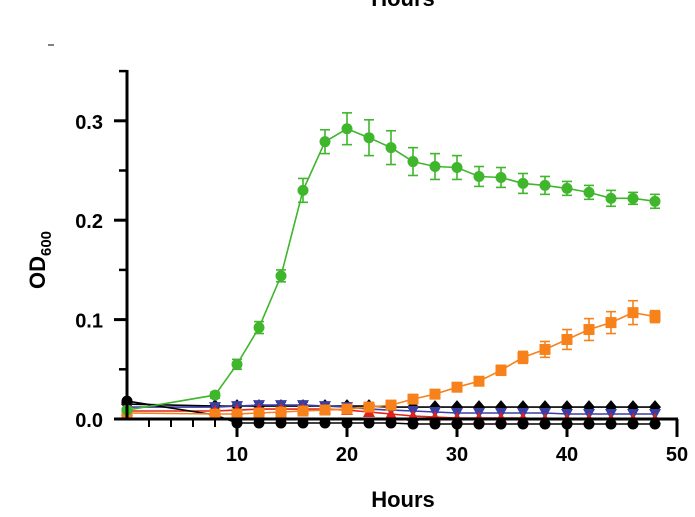 This screenshot has width=695, height=517. What do you see at coordinates (89, 322) in the screenshot?
I see `y-tick-label-1: 0.1` at bounding box center [89, 322].